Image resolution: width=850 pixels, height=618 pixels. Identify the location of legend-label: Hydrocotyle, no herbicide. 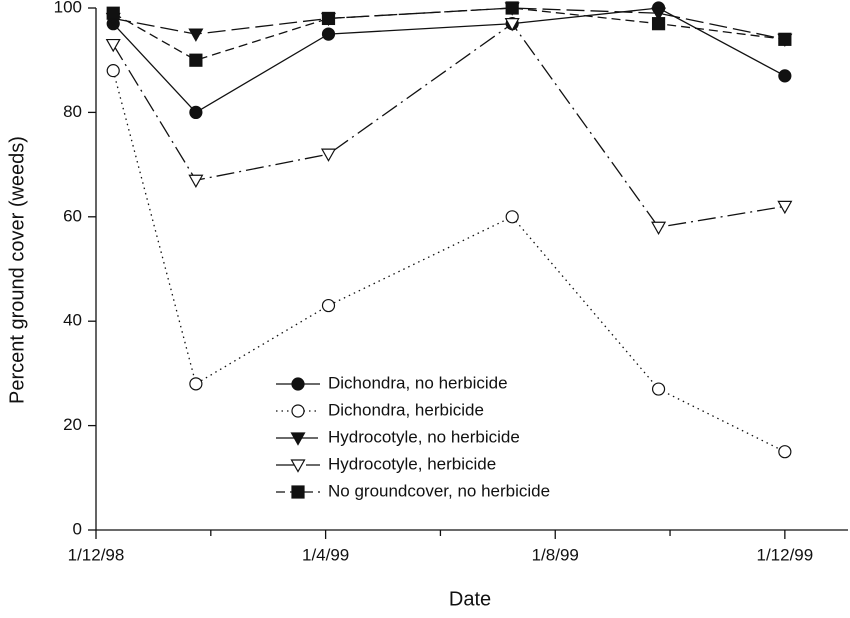
(424, 436).